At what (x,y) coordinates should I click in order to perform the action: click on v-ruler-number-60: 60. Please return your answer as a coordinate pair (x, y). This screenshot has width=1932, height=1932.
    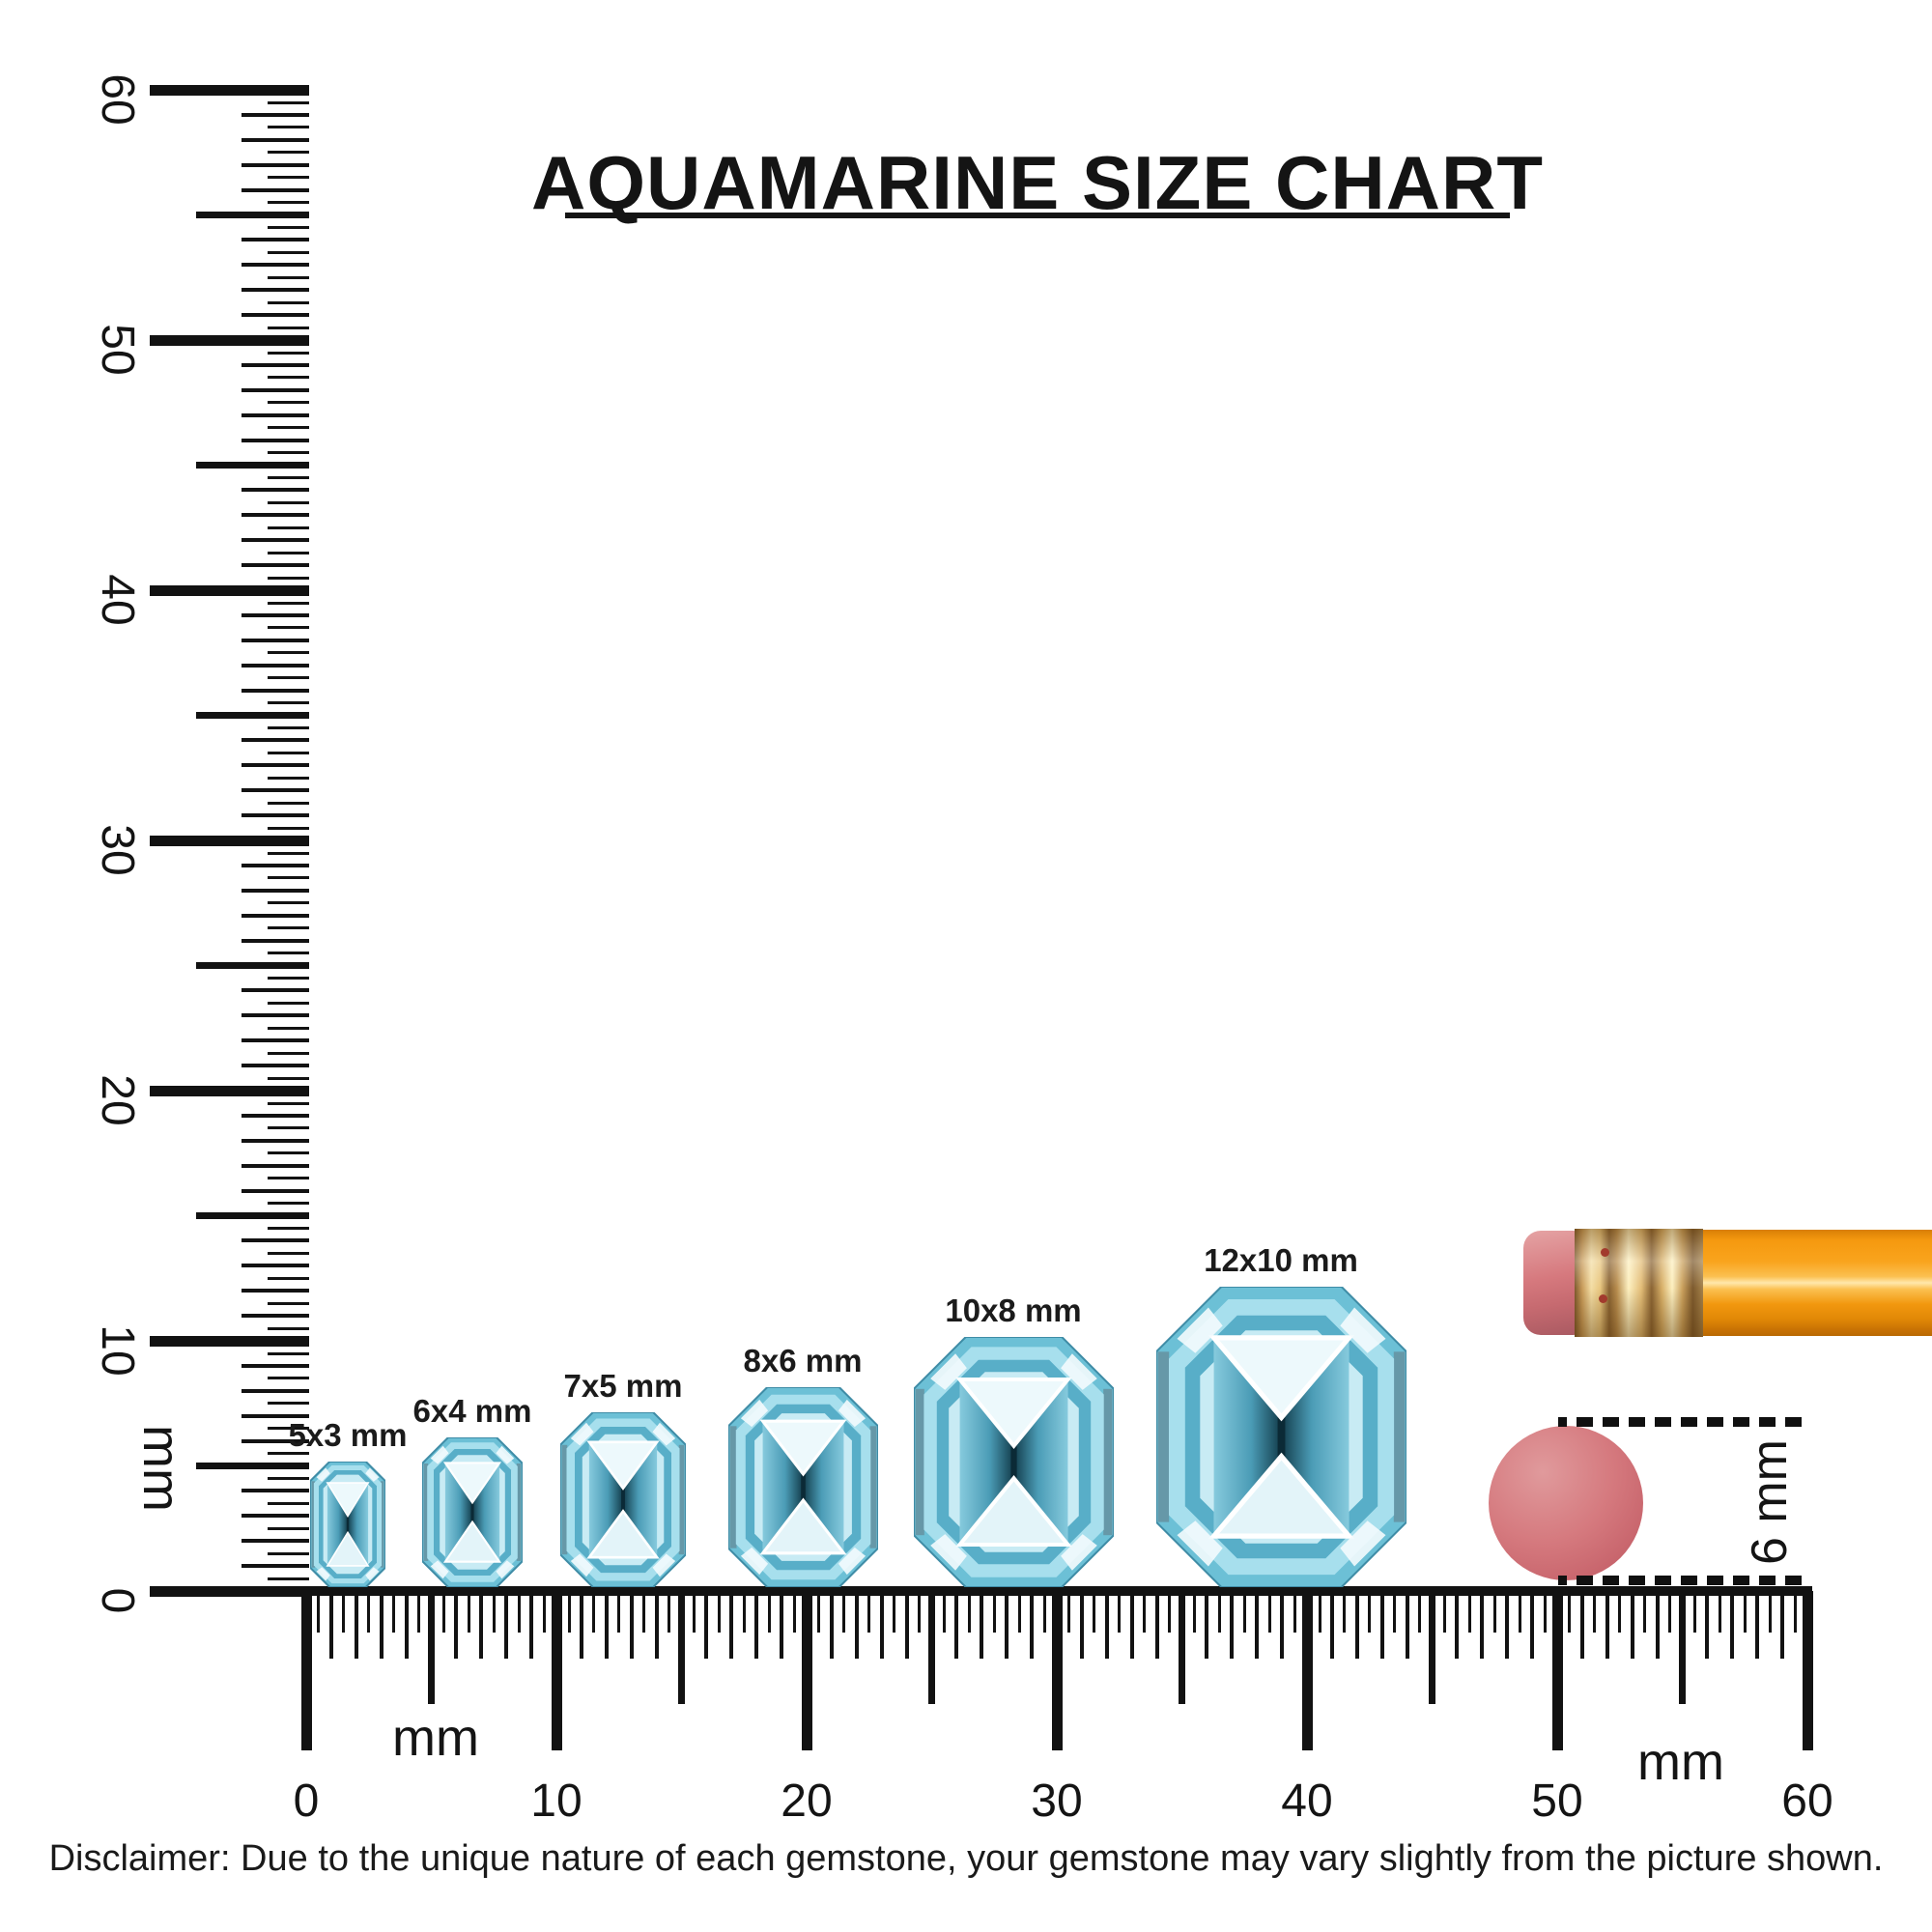
    Looking at the image, I should click on (118, 99).